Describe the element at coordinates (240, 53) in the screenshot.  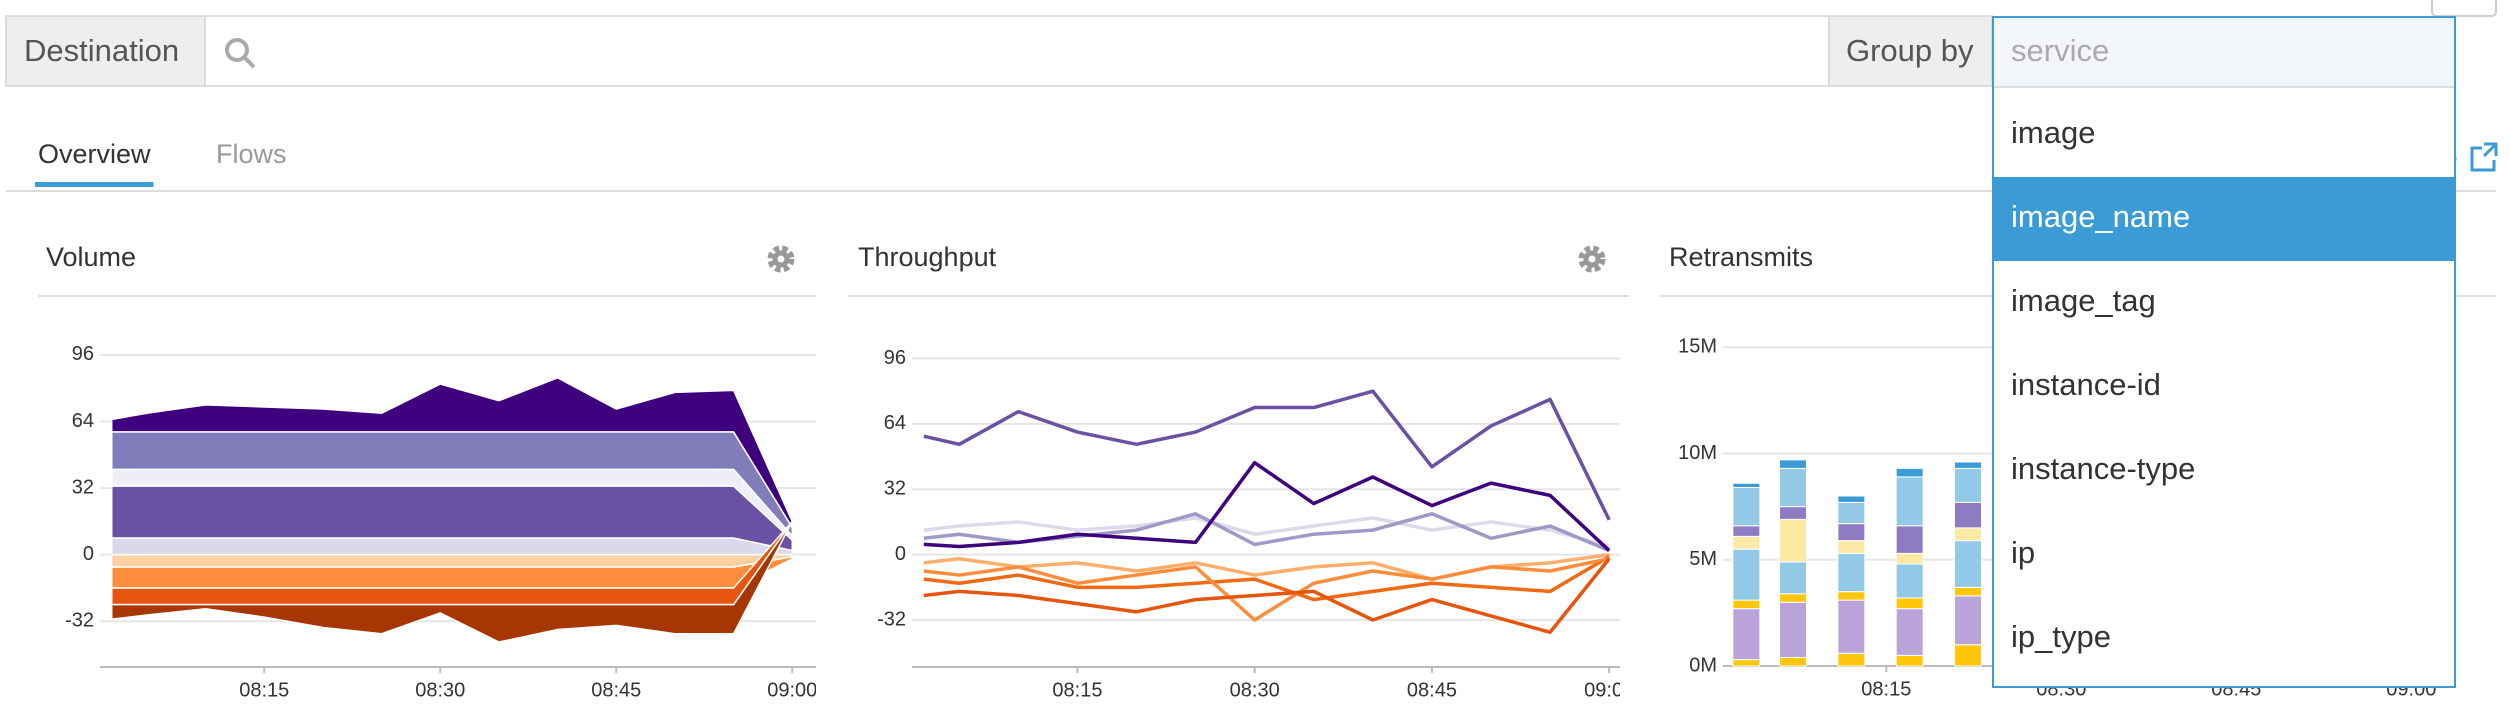
I see `search-icon` at that location.